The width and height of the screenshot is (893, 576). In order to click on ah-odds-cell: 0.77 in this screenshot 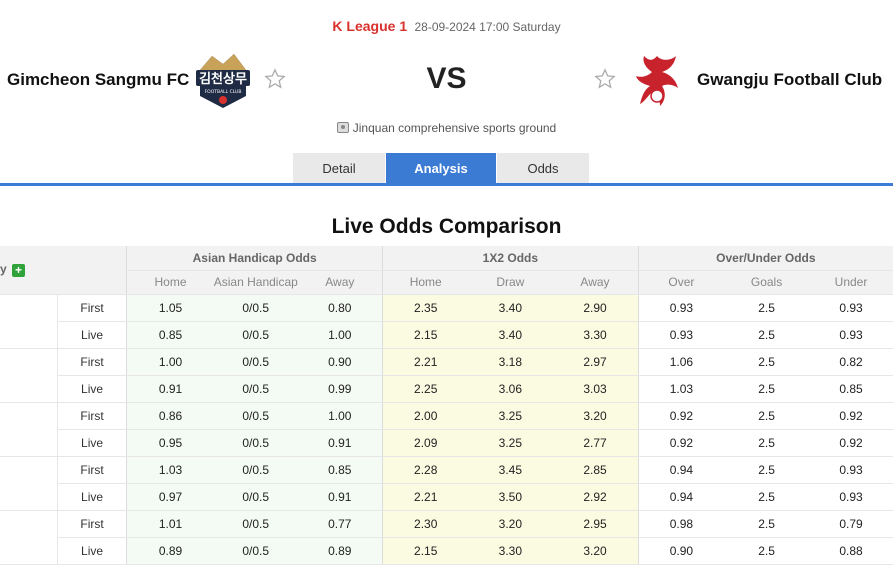, I will do `click(340, 524)`.